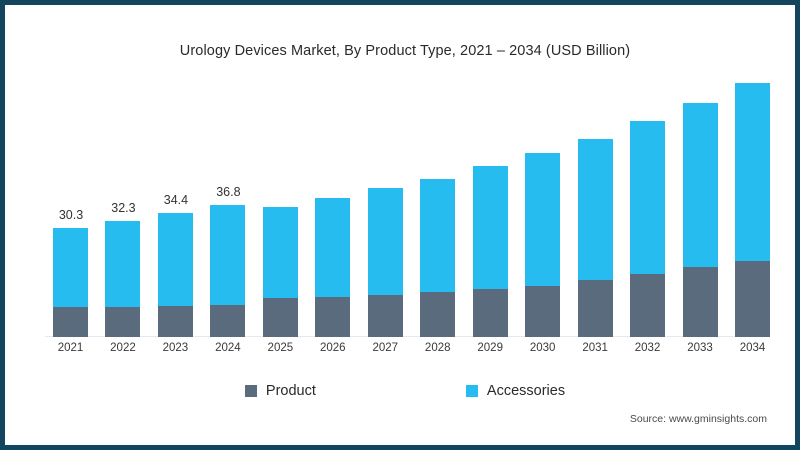 The width and height of the screenshot is (800, 450). Describe the element at coordinates (700, 348) in the screenshot. I see `x-axis-tick-label: 2033` at that location.